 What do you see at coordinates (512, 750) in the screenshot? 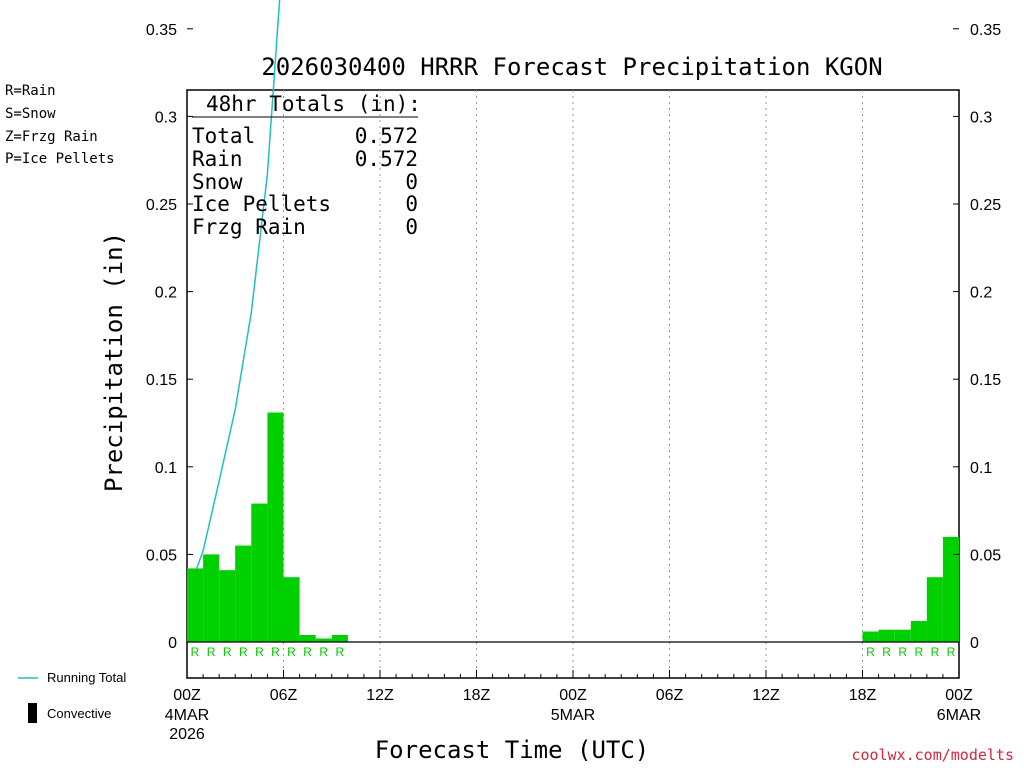
I see `x-axis-label: Forecast Time (UTC)` at bounding box center [512, 750].